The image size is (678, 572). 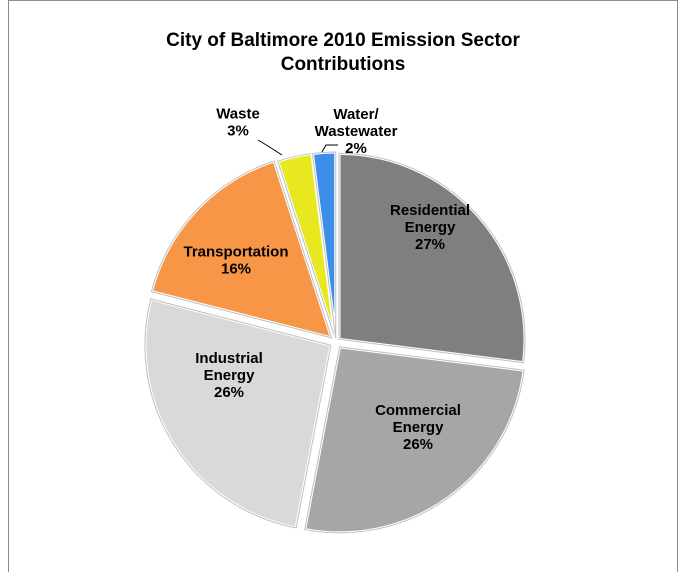 What do you see at coordinates (229, 375) in the screenshot?
I see `data-label-industrial-energy: Industrial Energy 26%` at bounding box center [229, 375].